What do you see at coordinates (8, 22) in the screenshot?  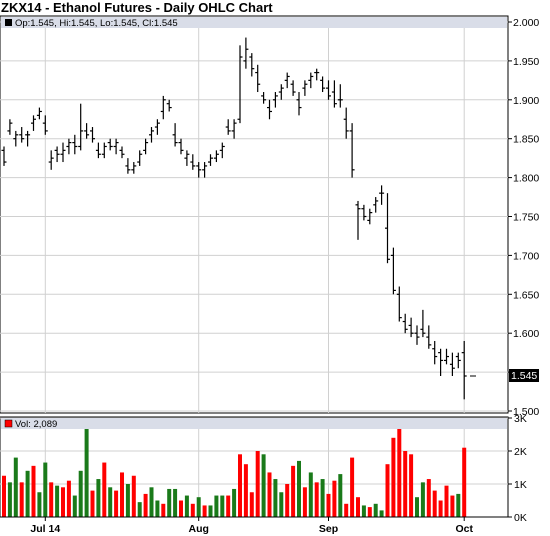 I see `price-legend-swatch` at bounding box center [8, 22].